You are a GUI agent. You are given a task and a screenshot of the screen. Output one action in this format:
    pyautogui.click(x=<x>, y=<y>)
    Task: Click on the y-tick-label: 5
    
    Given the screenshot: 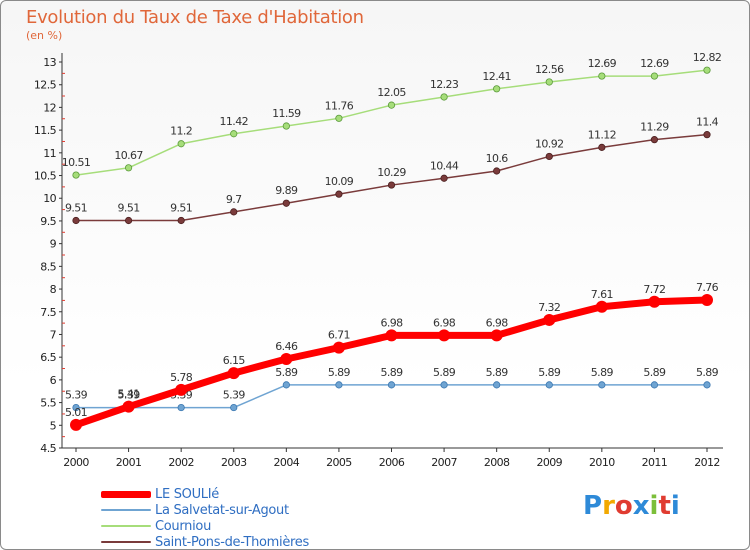 What is the action you would take?
    pyautogui.click(x=53, y=425)
    